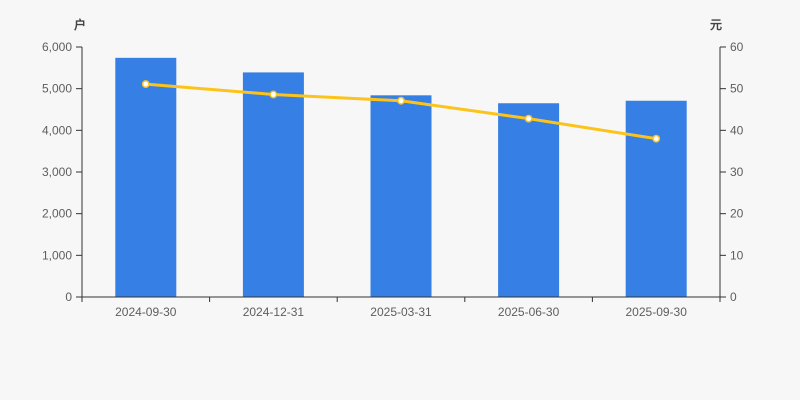 The height and width of the screenshot is (400, 800). What do you see at coordinates (657, 312) in the screenshot?
I see `x-axis-category-label: 2025-09-30` at bounding box center [657, 312].